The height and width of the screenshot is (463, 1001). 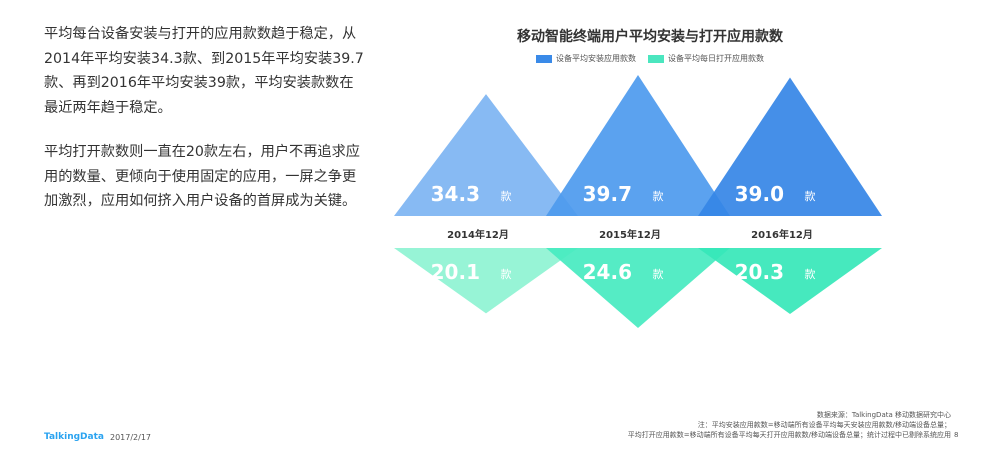 What do you see at coordinates (478, 234) in the screenshot?
I see `category-label-1: 2014年12月` at bounding box center [478, 234].